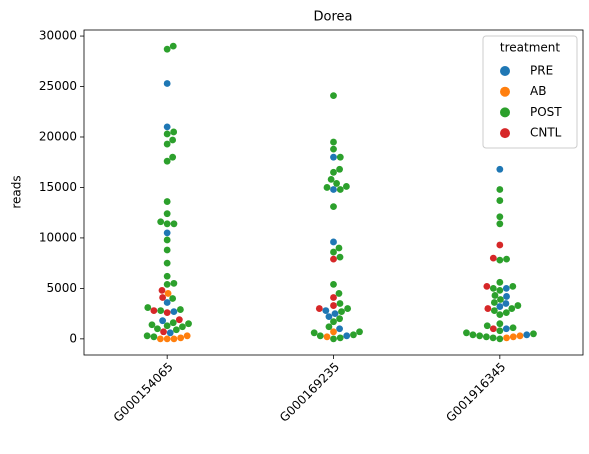  What do you see at coordinates (538, 91) in the screenshot?
I see `legend-label: AB` at bounding box center [538, 91].